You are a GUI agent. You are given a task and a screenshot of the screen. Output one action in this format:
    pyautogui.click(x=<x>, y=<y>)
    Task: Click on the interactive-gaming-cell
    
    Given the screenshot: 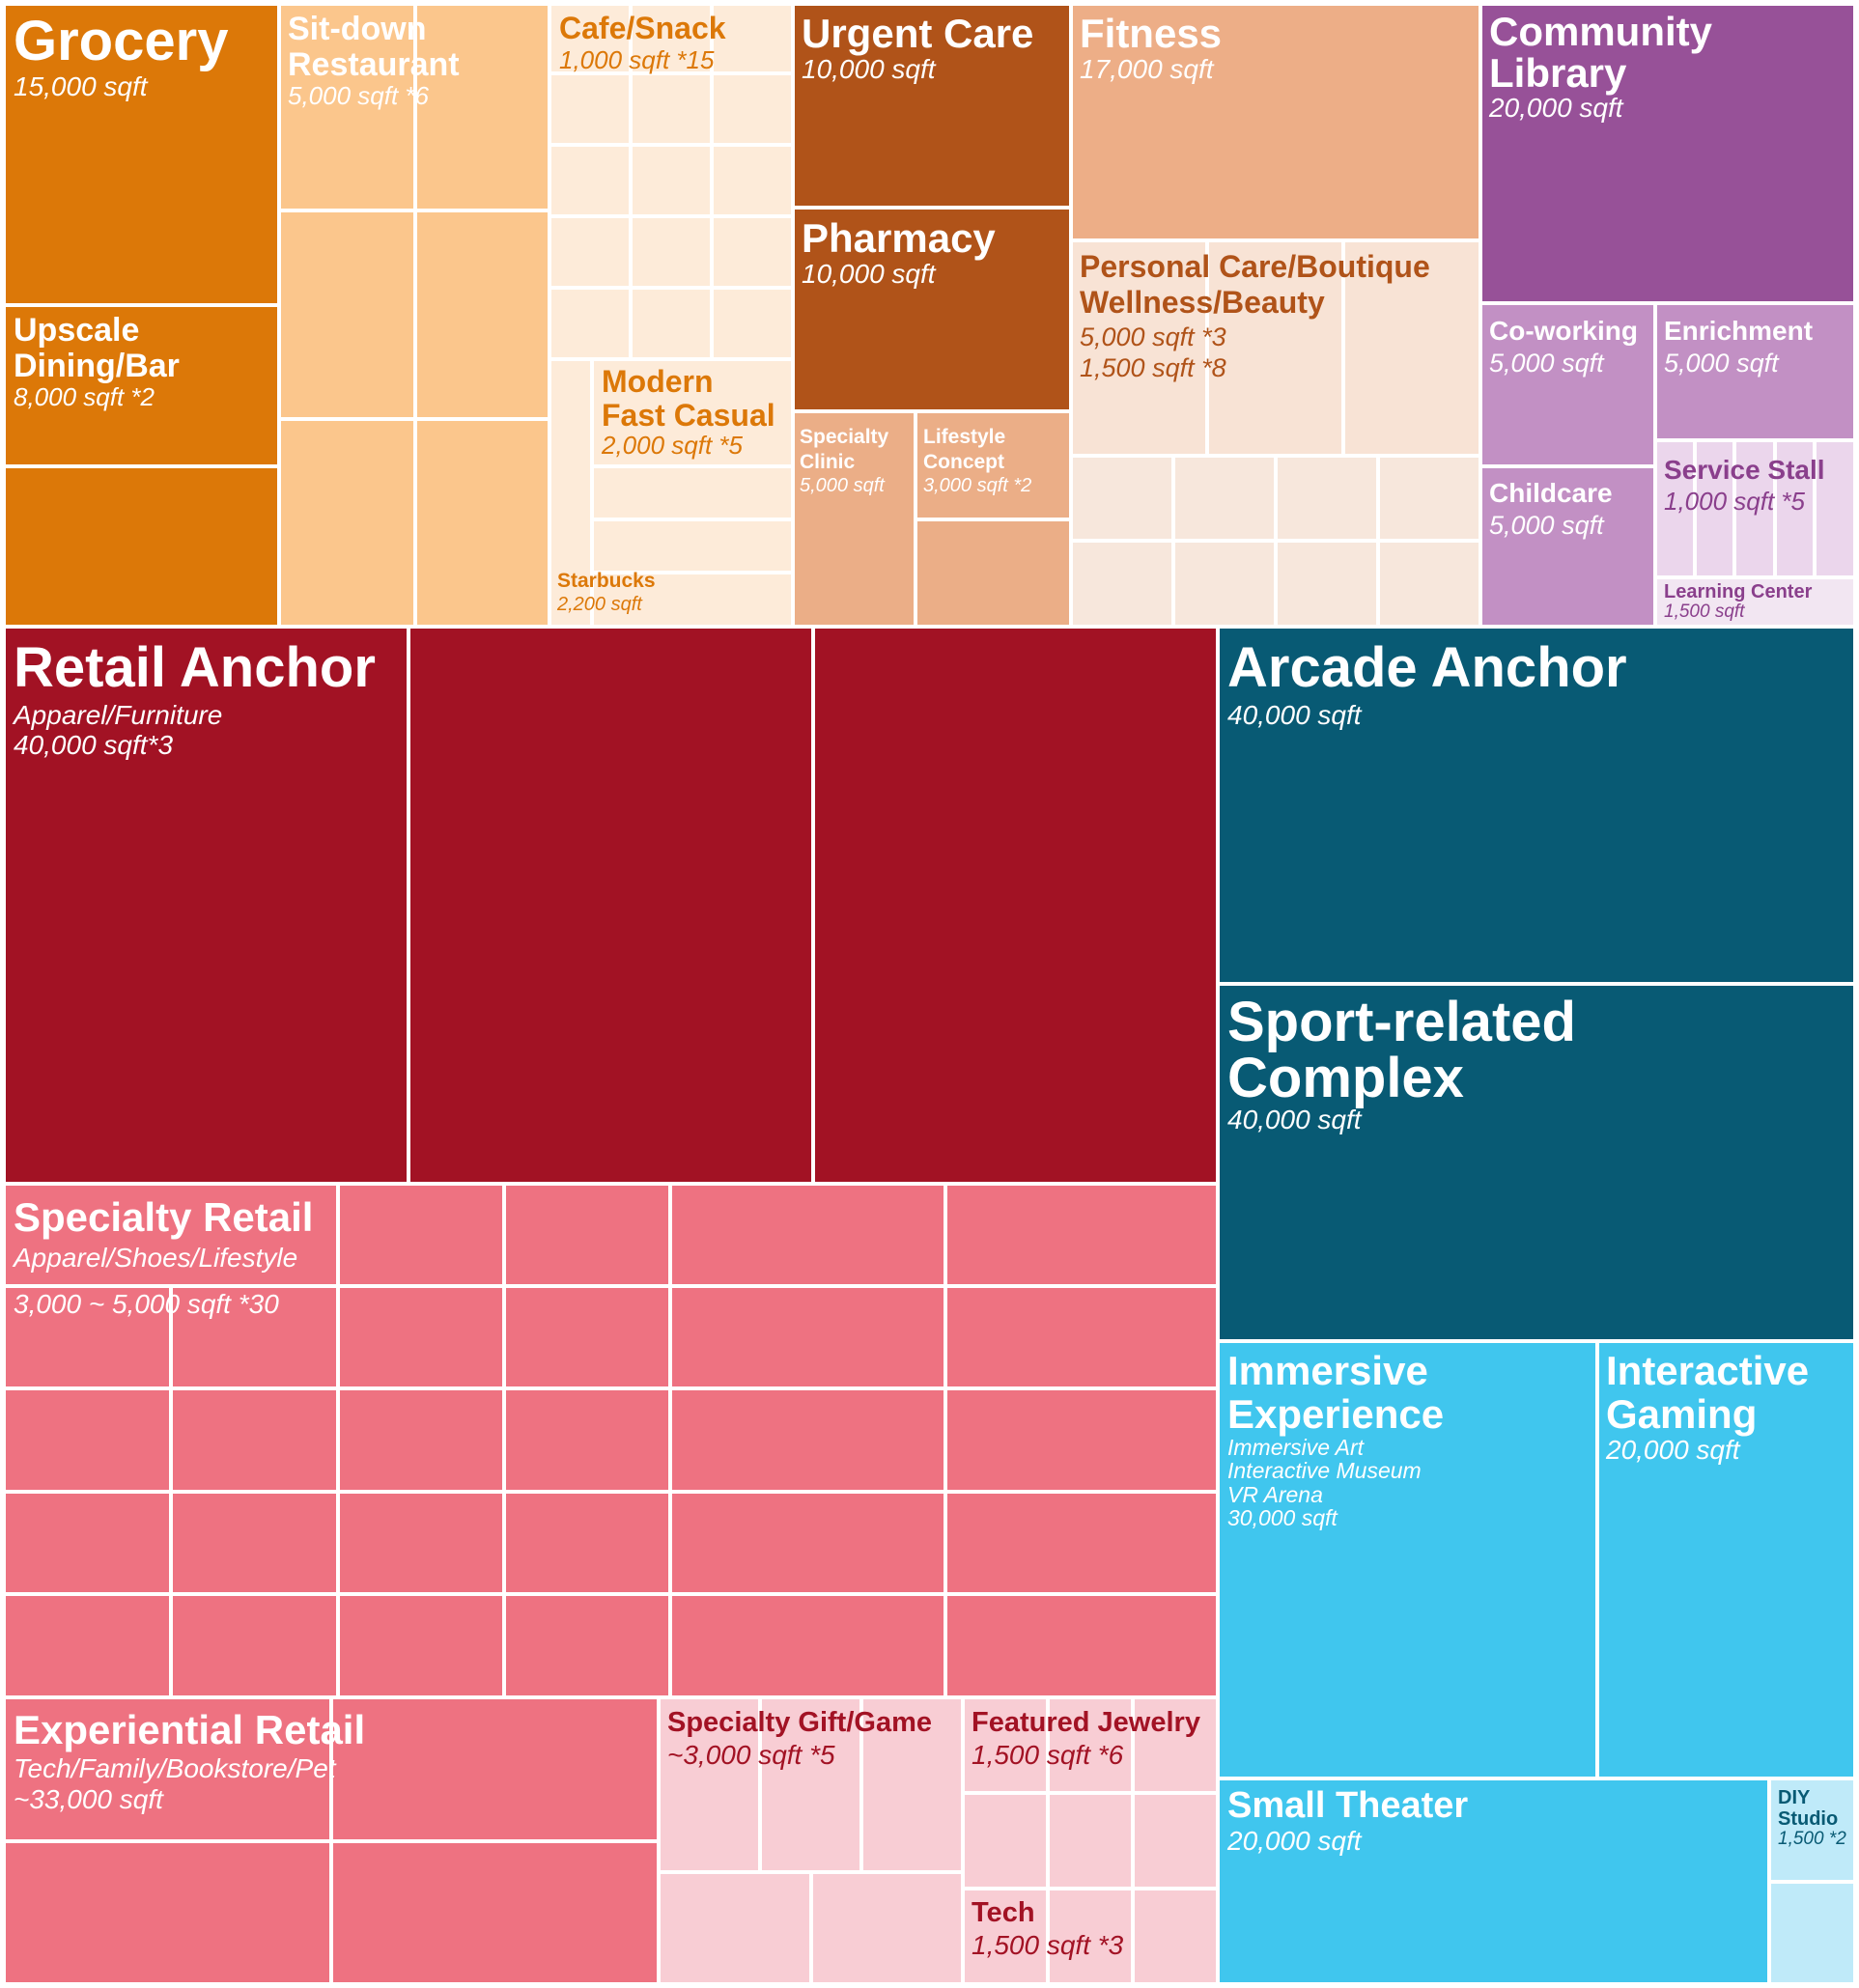 What is the action you would take?
    pyautogui.click(x=1726, y=1560)
    